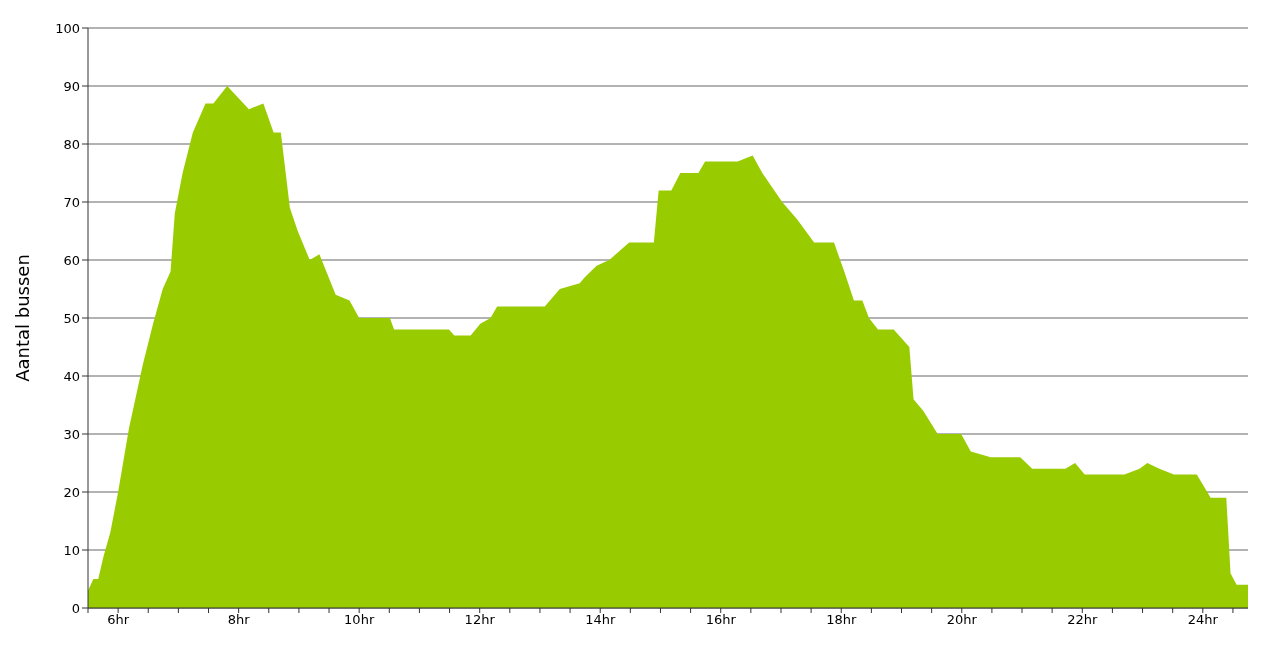  What do you see at coordinates (841, 620) in the screenshot?
I see `x-tick-label: 18hr` at bounding box center [841, 620].